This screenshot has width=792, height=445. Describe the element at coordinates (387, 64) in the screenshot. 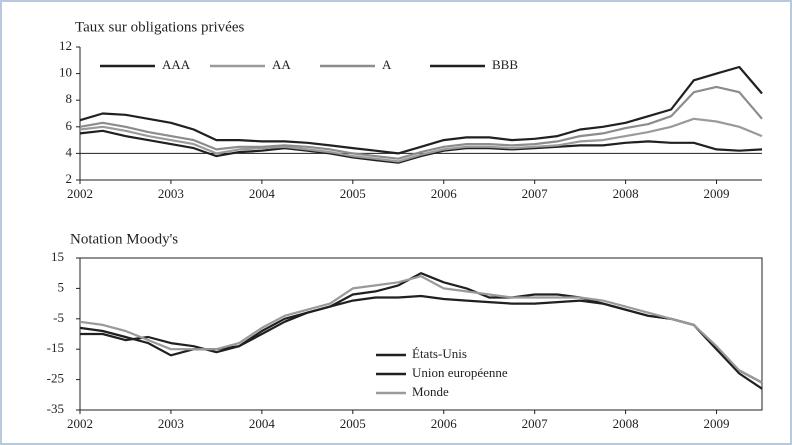

I see `legend-label: A` at that location.